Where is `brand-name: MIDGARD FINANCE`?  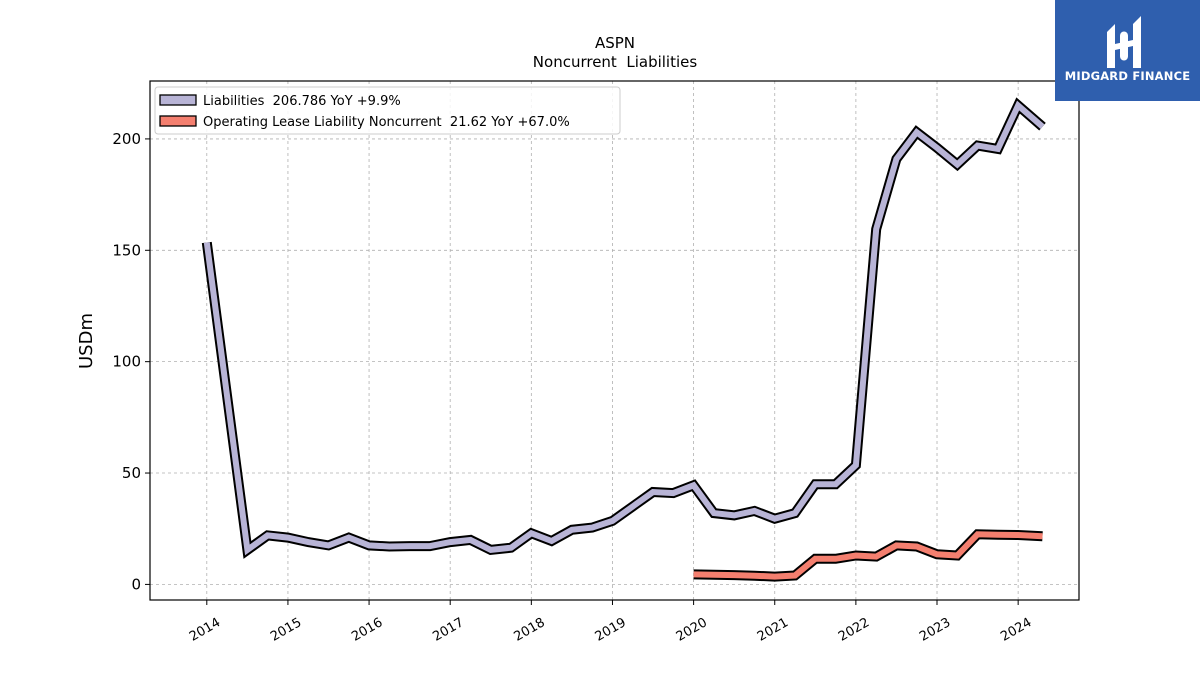
brand-name: MIDGARD FINANCE is located at coordinates (1127, 76).